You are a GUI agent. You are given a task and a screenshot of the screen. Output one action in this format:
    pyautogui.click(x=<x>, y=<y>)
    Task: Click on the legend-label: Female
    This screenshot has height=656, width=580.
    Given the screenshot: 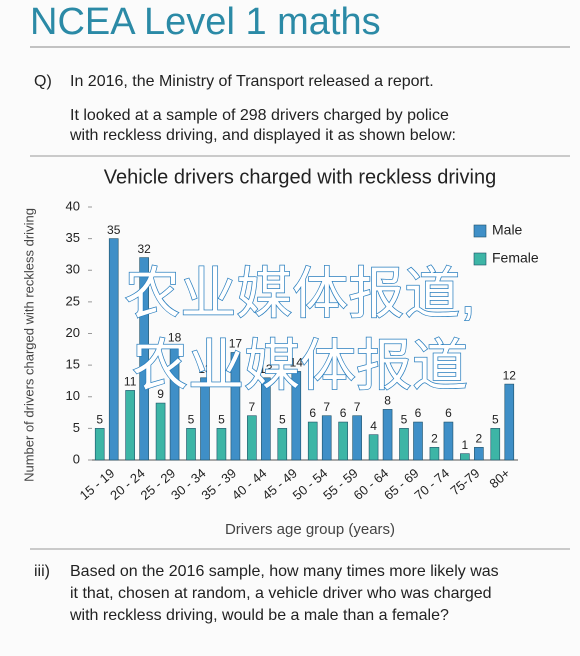 What is the action you would take?
    pyautogui.click(x=515, y=258)
    